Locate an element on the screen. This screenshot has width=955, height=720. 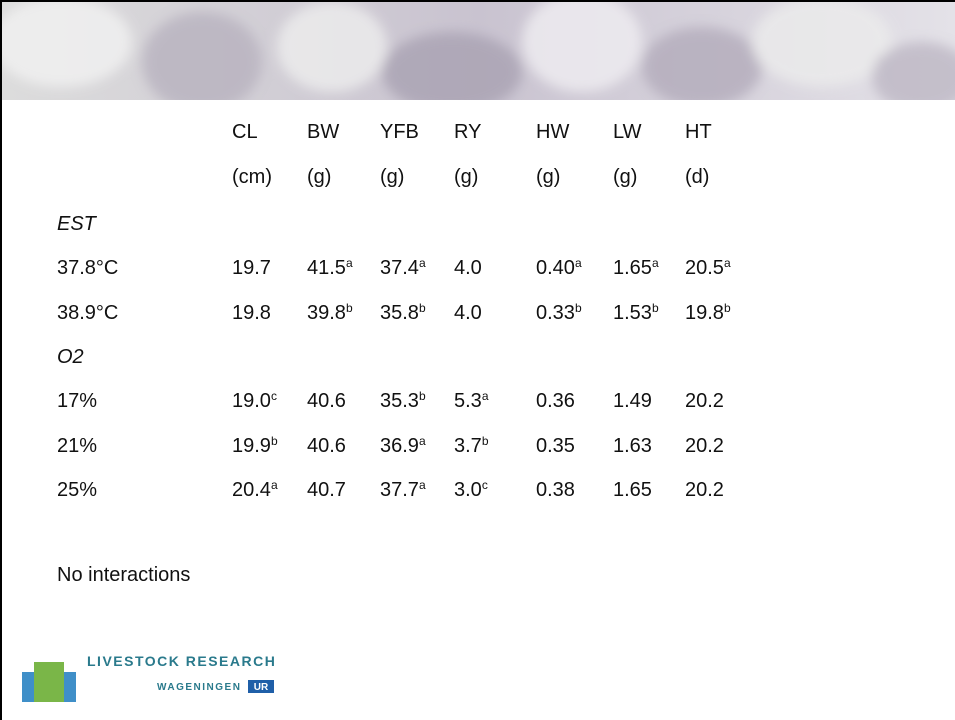
cell: 19.7 is located at coordinates (251, 268).